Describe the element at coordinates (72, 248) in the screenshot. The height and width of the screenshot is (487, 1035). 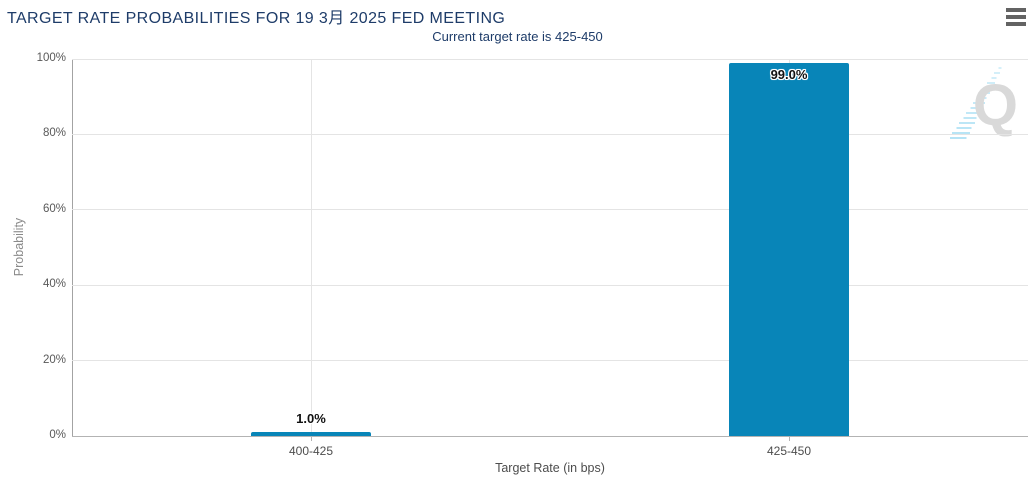
I see `y-axis-line` at that location.